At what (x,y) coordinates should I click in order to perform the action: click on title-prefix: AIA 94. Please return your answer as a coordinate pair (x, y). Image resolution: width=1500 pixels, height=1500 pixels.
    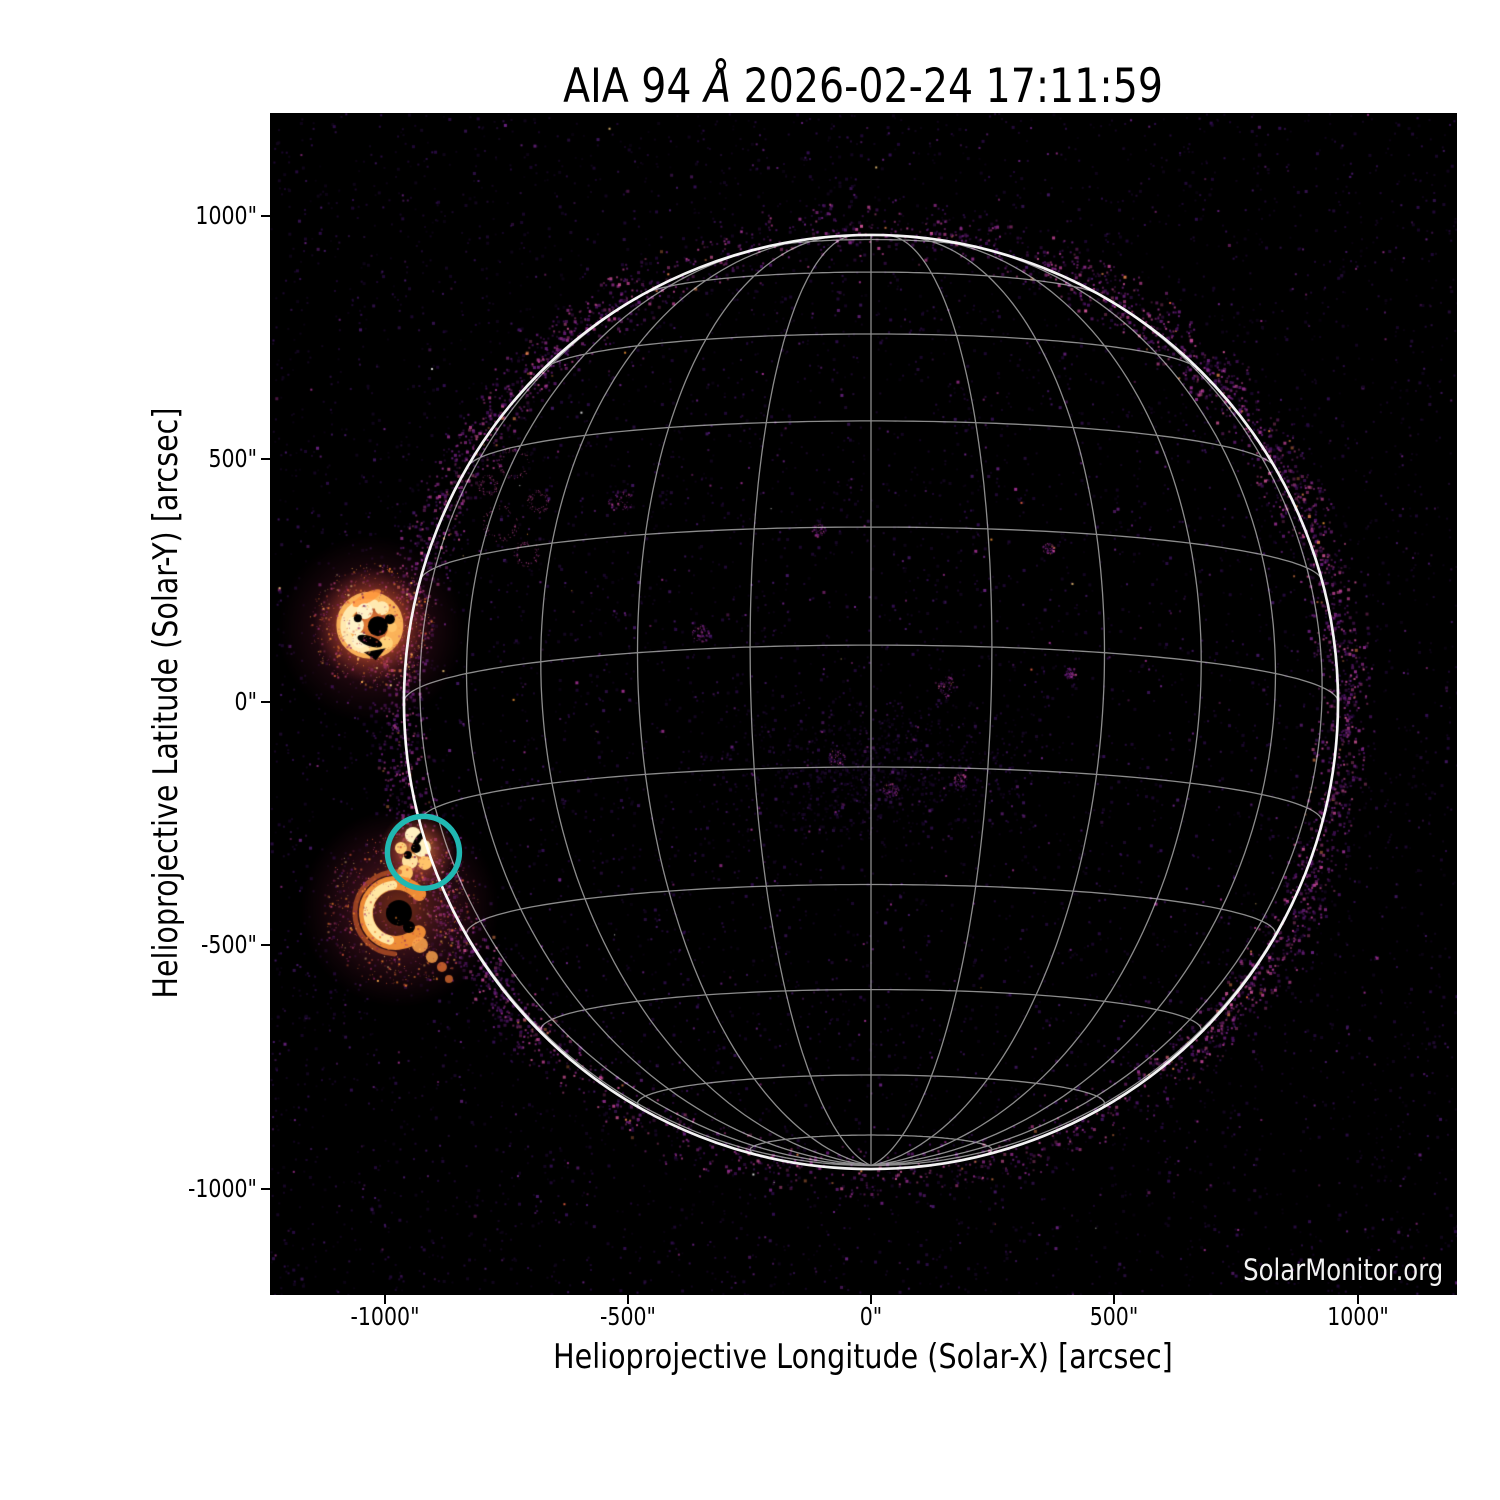
    Looking at the image, I should click on (634, 86).